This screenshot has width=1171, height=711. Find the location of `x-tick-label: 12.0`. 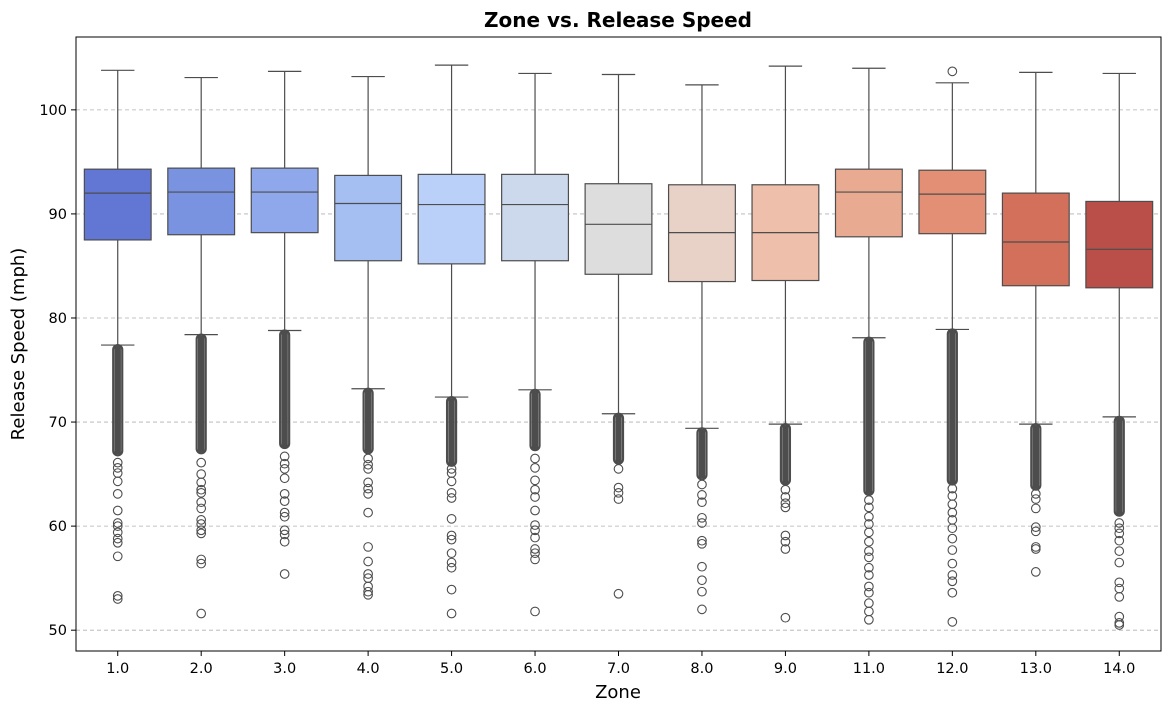

x-tick-label: 12.0 is located at coordinates (952, 669).